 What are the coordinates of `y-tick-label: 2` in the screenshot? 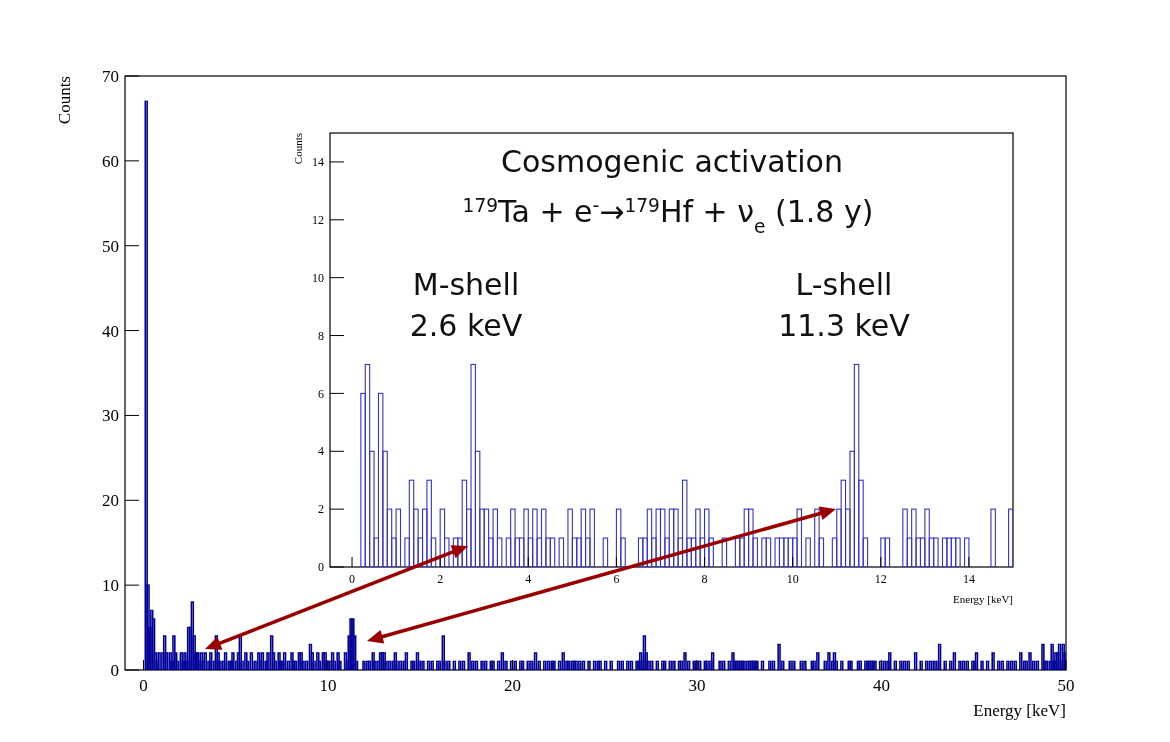 It's located at (321, 509).